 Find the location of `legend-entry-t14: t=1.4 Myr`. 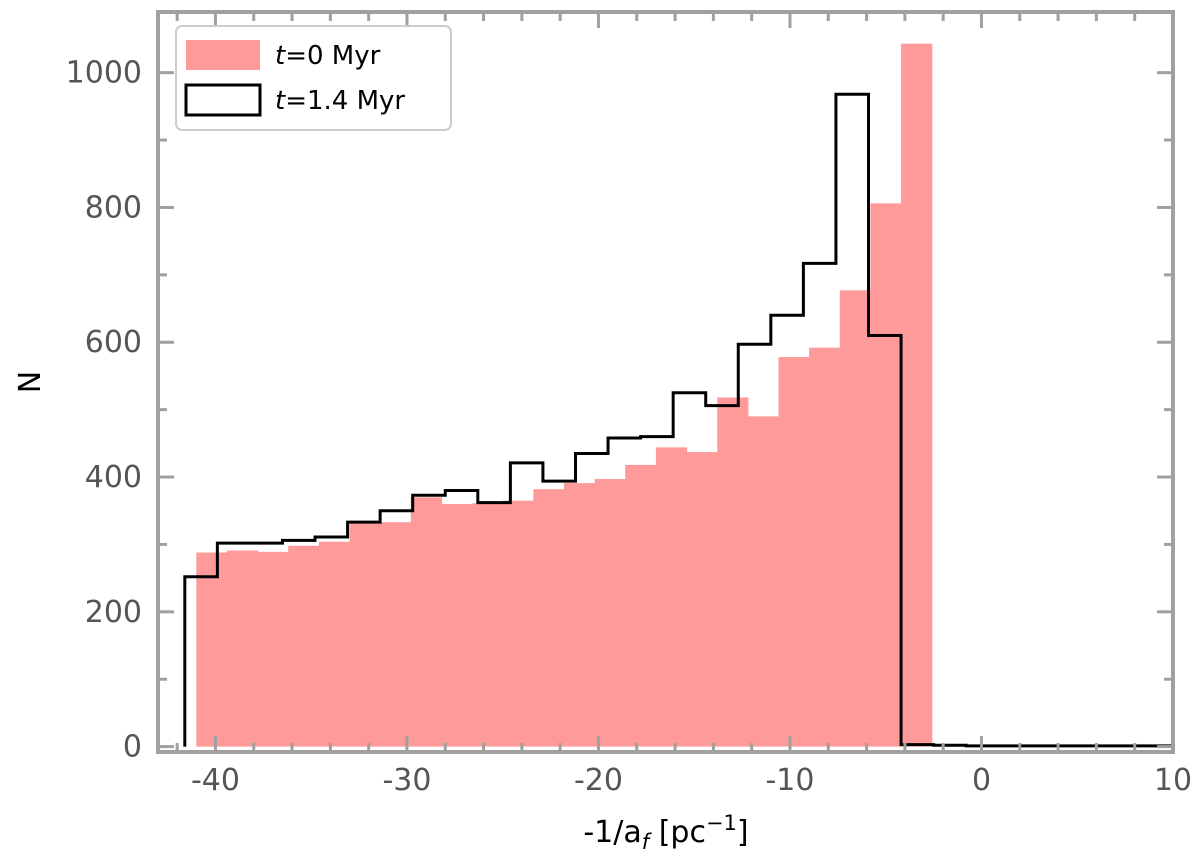

legend-entry-t14: t=1.4 Myr is located at coordinates (340, 101).